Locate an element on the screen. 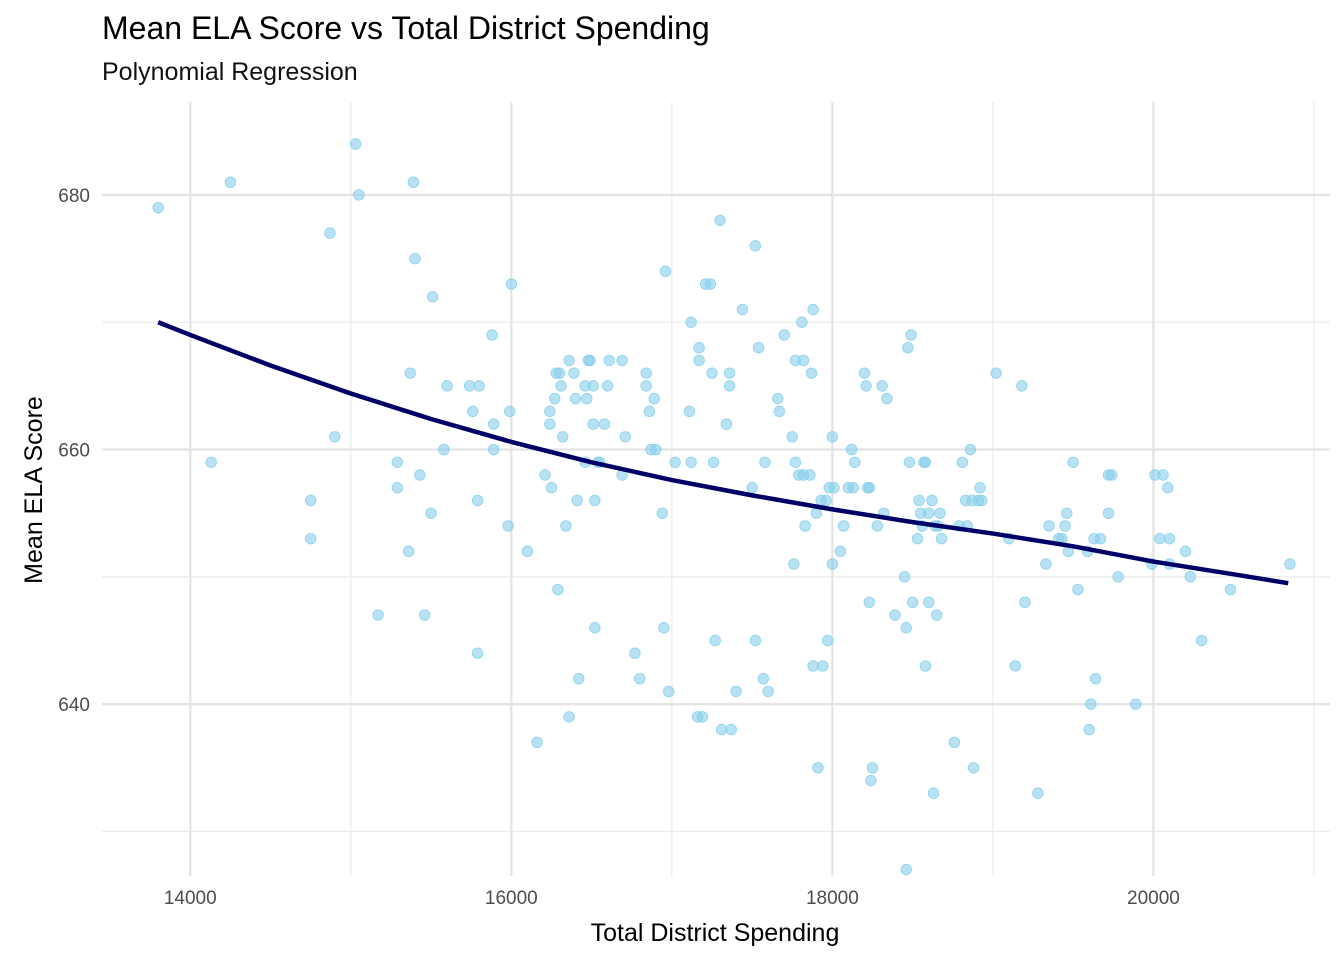 Image resolution: width=1344 pixels, height=960 pixels. x-axis-title: Total District Spending is located at coordinates (715, 933).